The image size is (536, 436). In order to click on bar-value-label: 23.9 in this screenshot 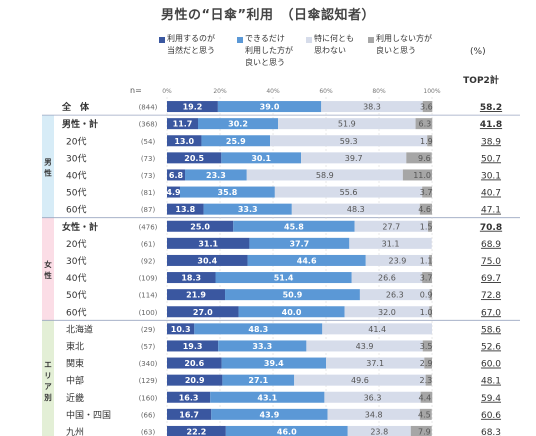, I will do `click(398, 260)`.